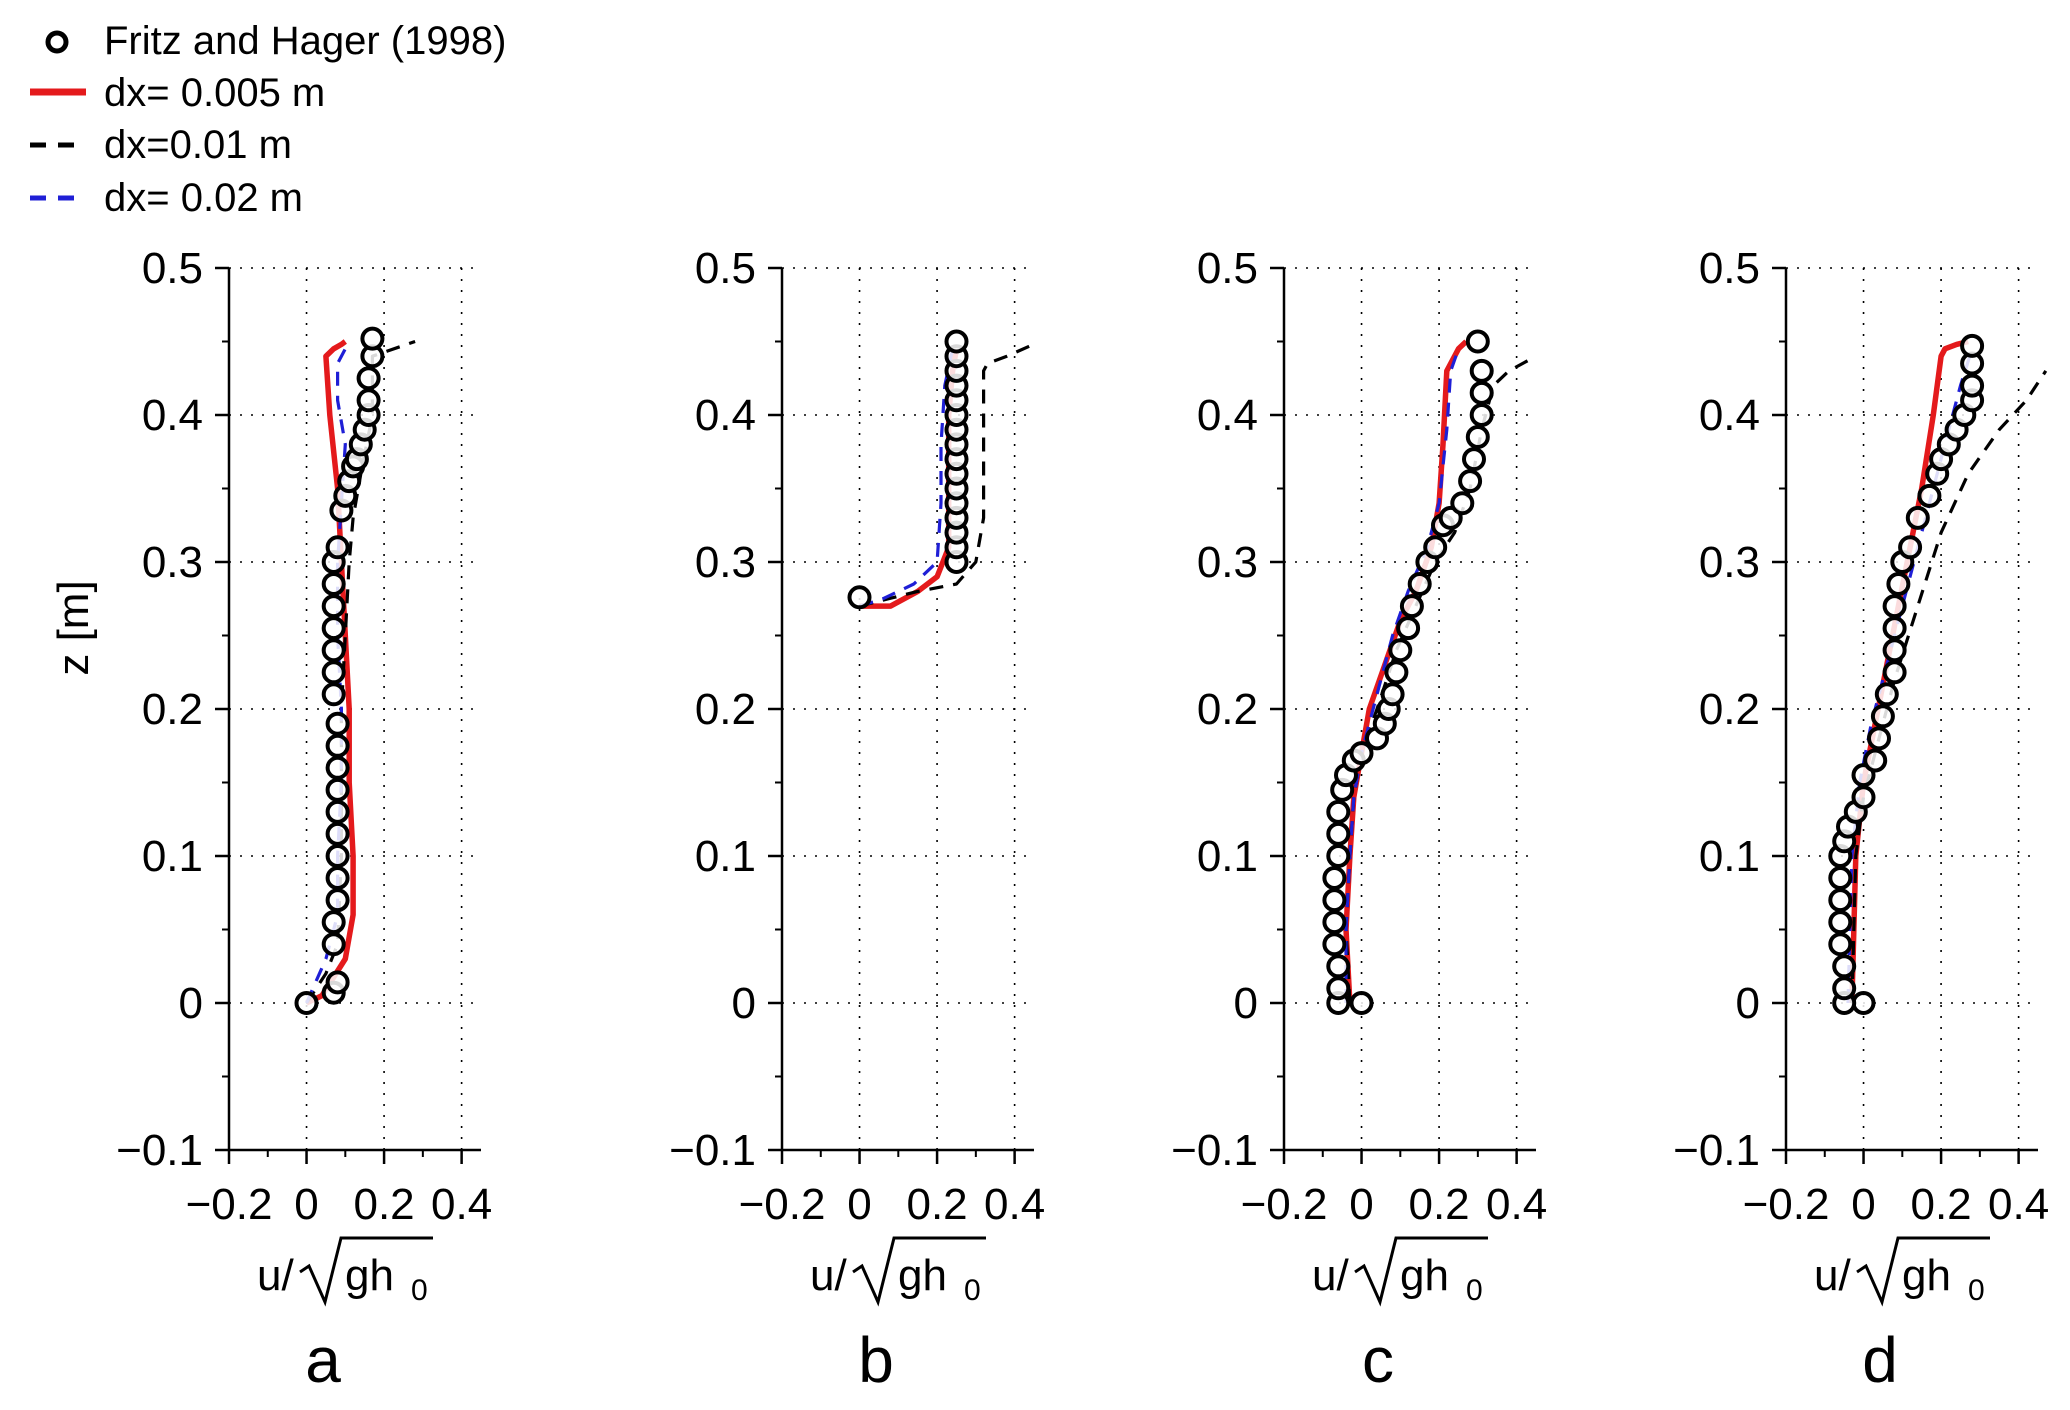 This screenshot has width=2070, height=1410. Describe the element at coordinates (57, 42) in the screenshot. I see `legend-marker-observed` at that location.